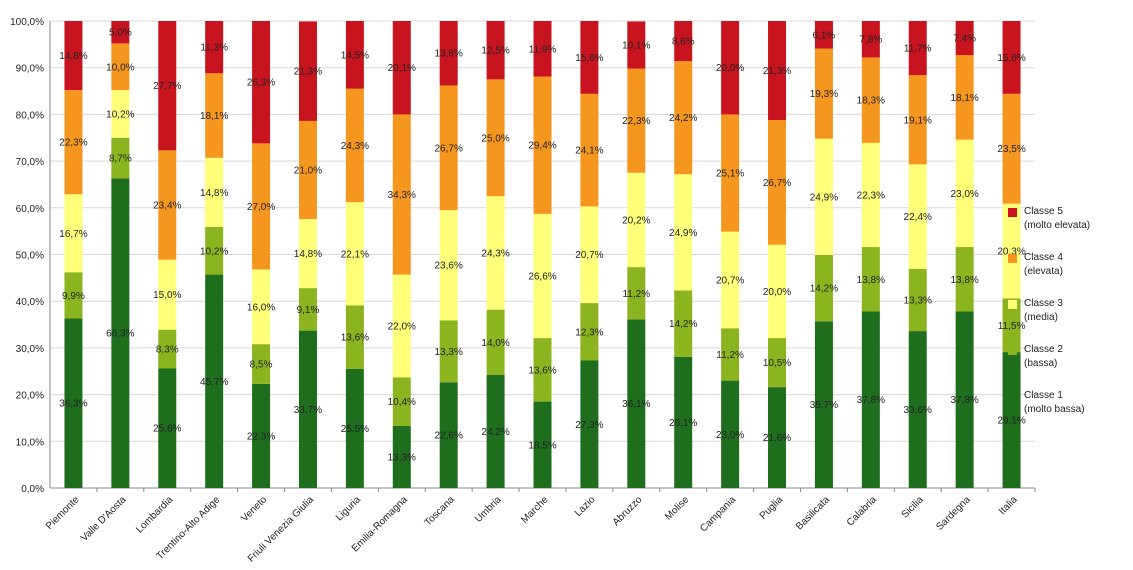  I want to click on data-label: 23,5%, so click(1011, 149).